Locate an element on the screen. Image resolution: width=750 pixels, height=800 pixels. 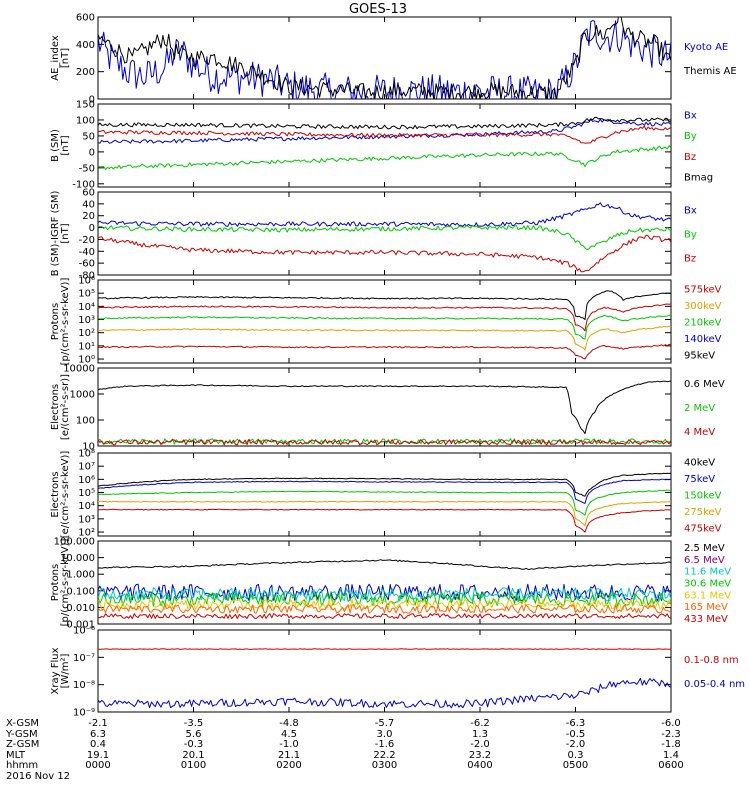
y-tick-label: -50 is located at coordinates (87, 168).